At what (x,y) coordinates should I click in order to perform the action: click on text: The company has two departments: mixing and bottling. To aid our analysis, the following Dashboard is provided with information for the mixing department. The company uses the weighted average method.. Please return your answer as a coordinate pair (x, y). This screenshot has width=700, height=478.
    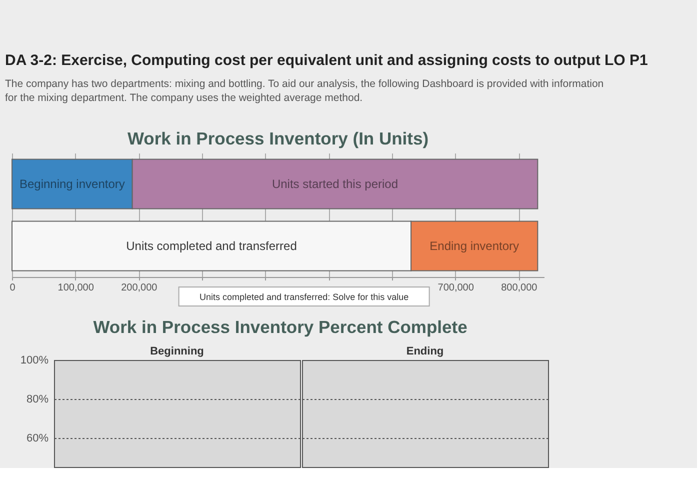
    Looking at the image, I should click on (304, 91).